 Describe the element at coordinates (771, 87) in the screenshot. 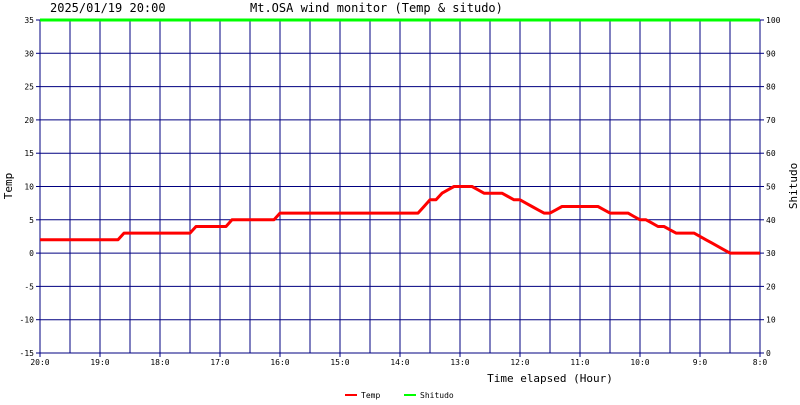

I see `right-tick-label-8: 80` at that location.